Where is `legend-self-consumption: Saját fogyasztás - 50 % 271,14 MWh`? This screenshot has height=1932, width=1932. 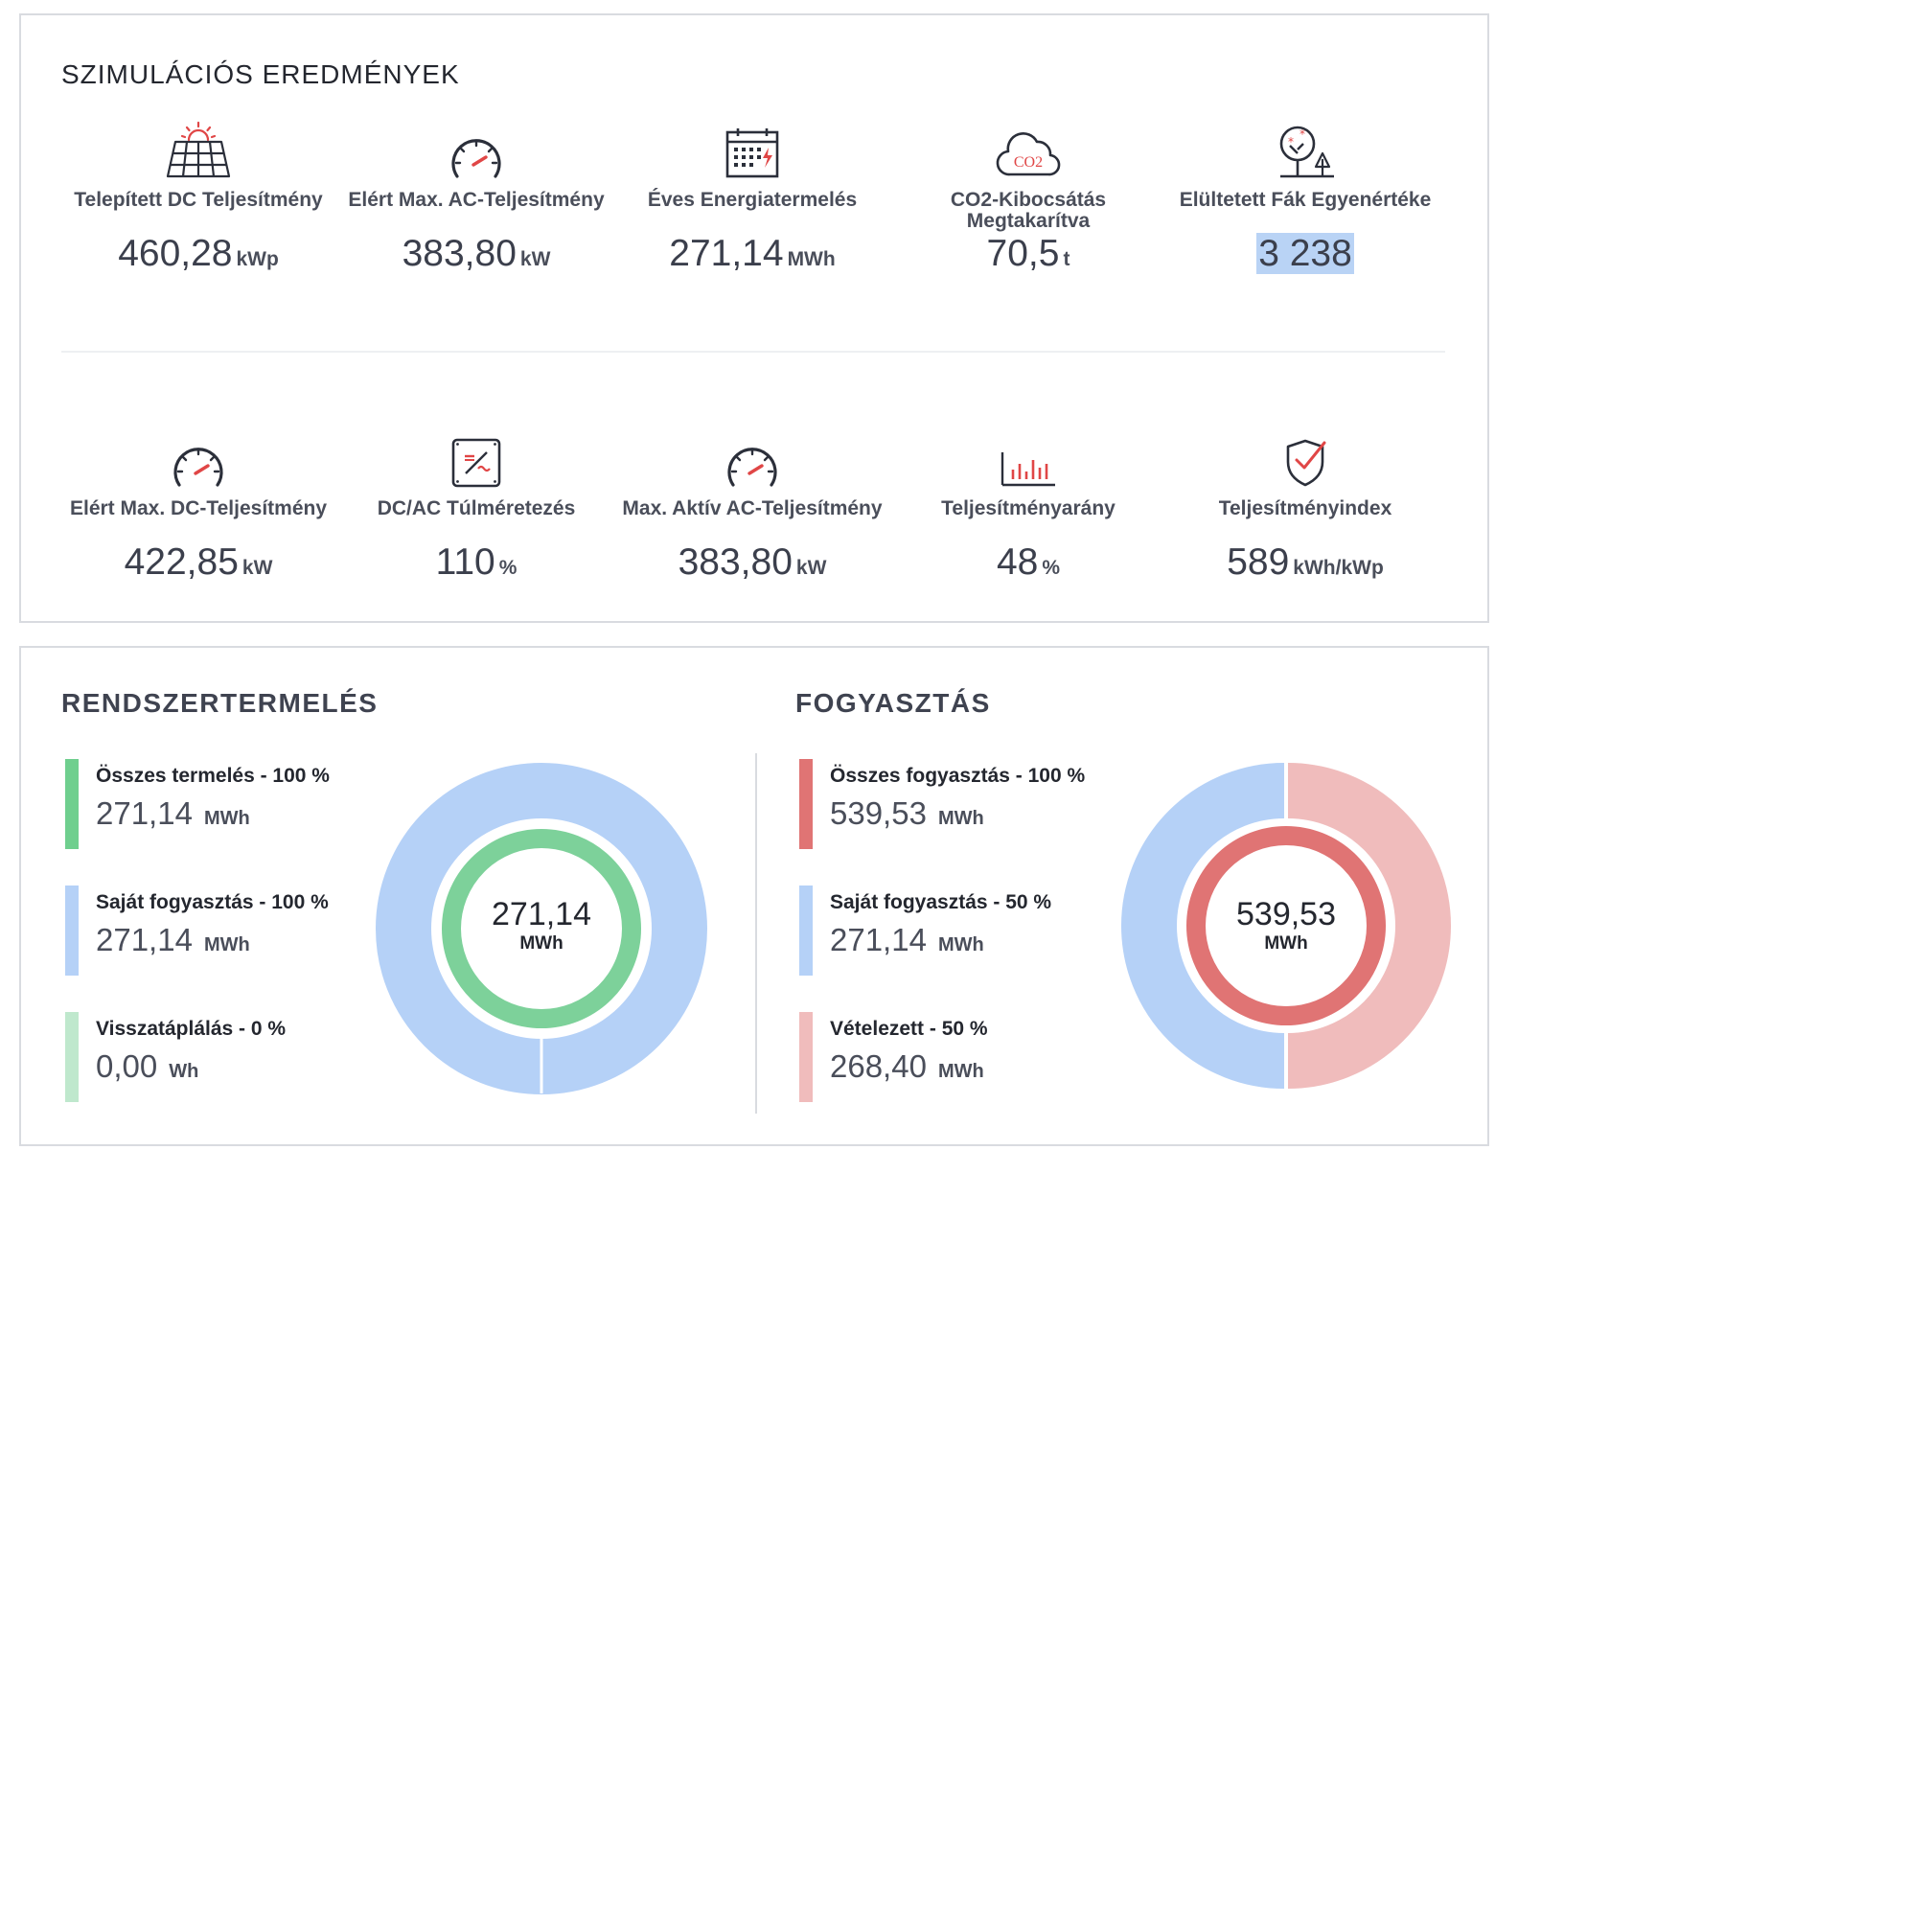
legend-self-consumption: Saját fogyasztás - 50 % 271,14 MWh is located at coordinates (957, 931).